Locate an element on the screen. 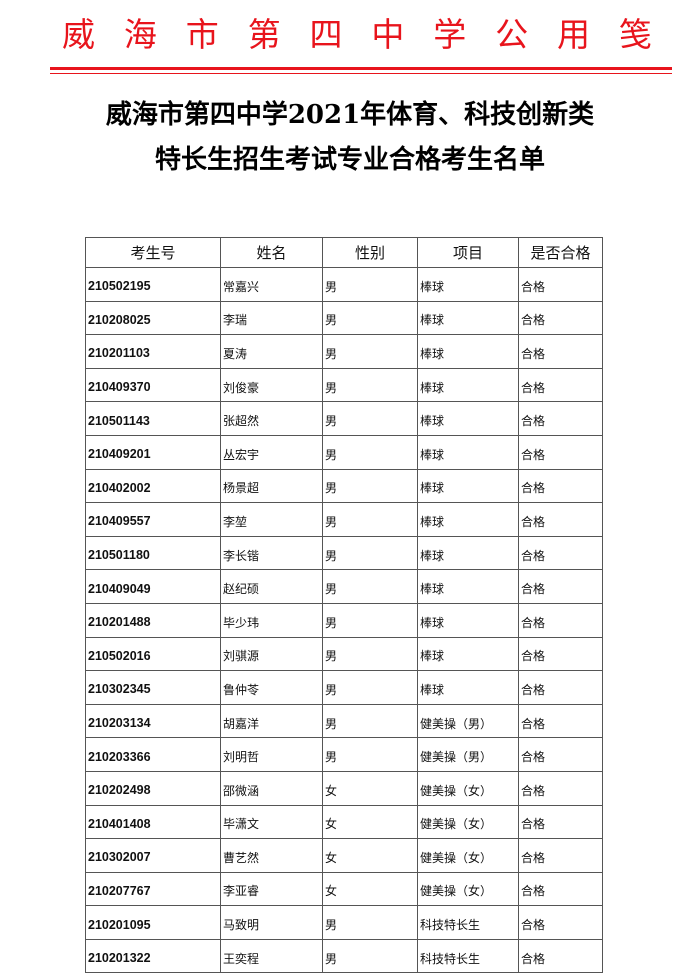 The width and height of the screenshot is (700, 973). cell-exam-number: 210409370 is located at coordinates (153, 385).